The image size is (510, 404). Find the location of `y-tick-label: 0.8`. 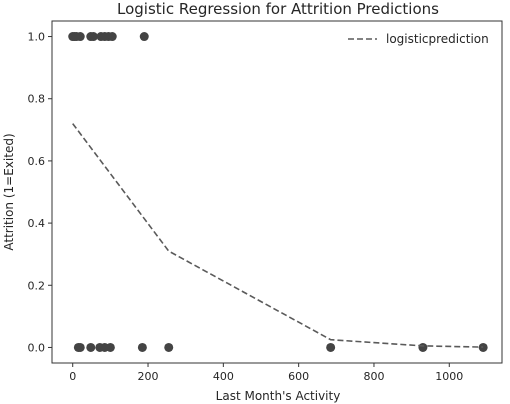

y-tick-label: 0.8 is located at coordinates (37, 99).